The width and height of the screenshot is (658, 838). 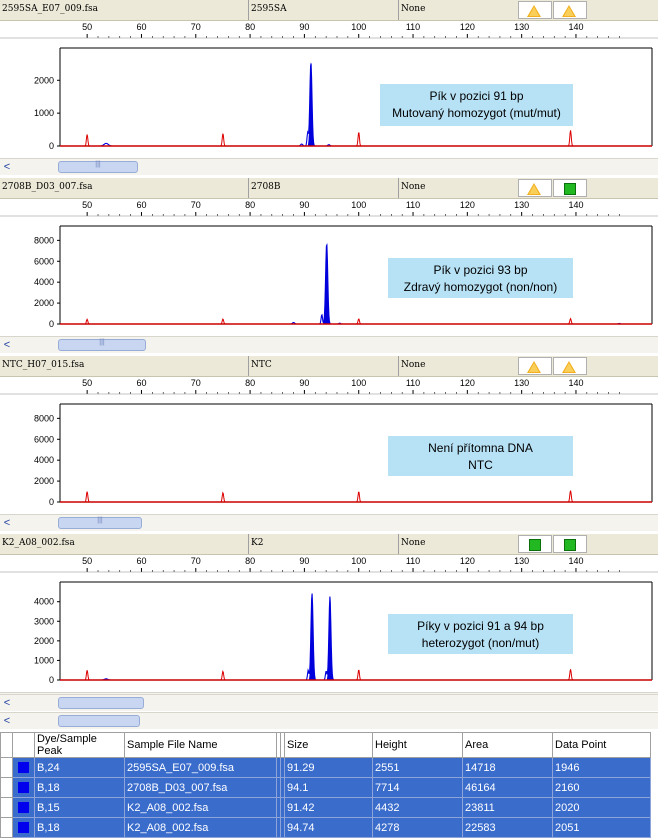 I want to click on header-size: Size, so click(x=328, y=745).